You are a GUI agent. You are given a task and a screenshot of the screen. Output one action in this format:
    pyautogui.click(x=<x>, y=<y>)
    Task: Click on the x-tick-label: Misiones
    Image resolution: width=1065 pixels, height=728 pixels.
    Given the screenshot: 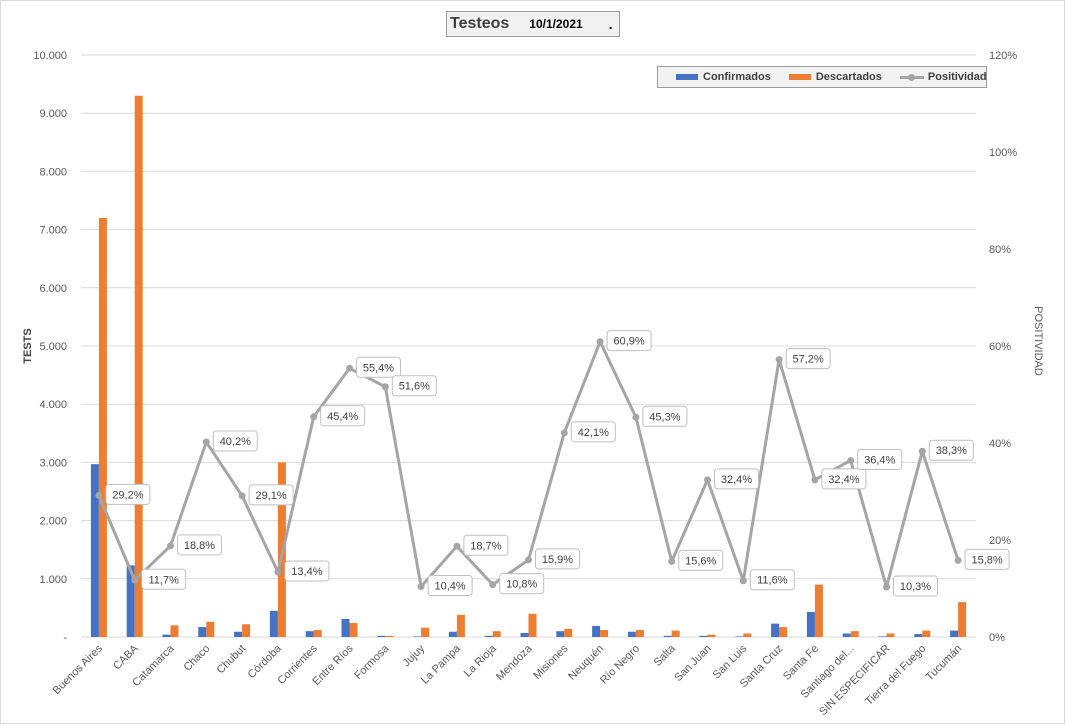 What is the action you would take?
    pyautogui.click(x=551, y=662)
    